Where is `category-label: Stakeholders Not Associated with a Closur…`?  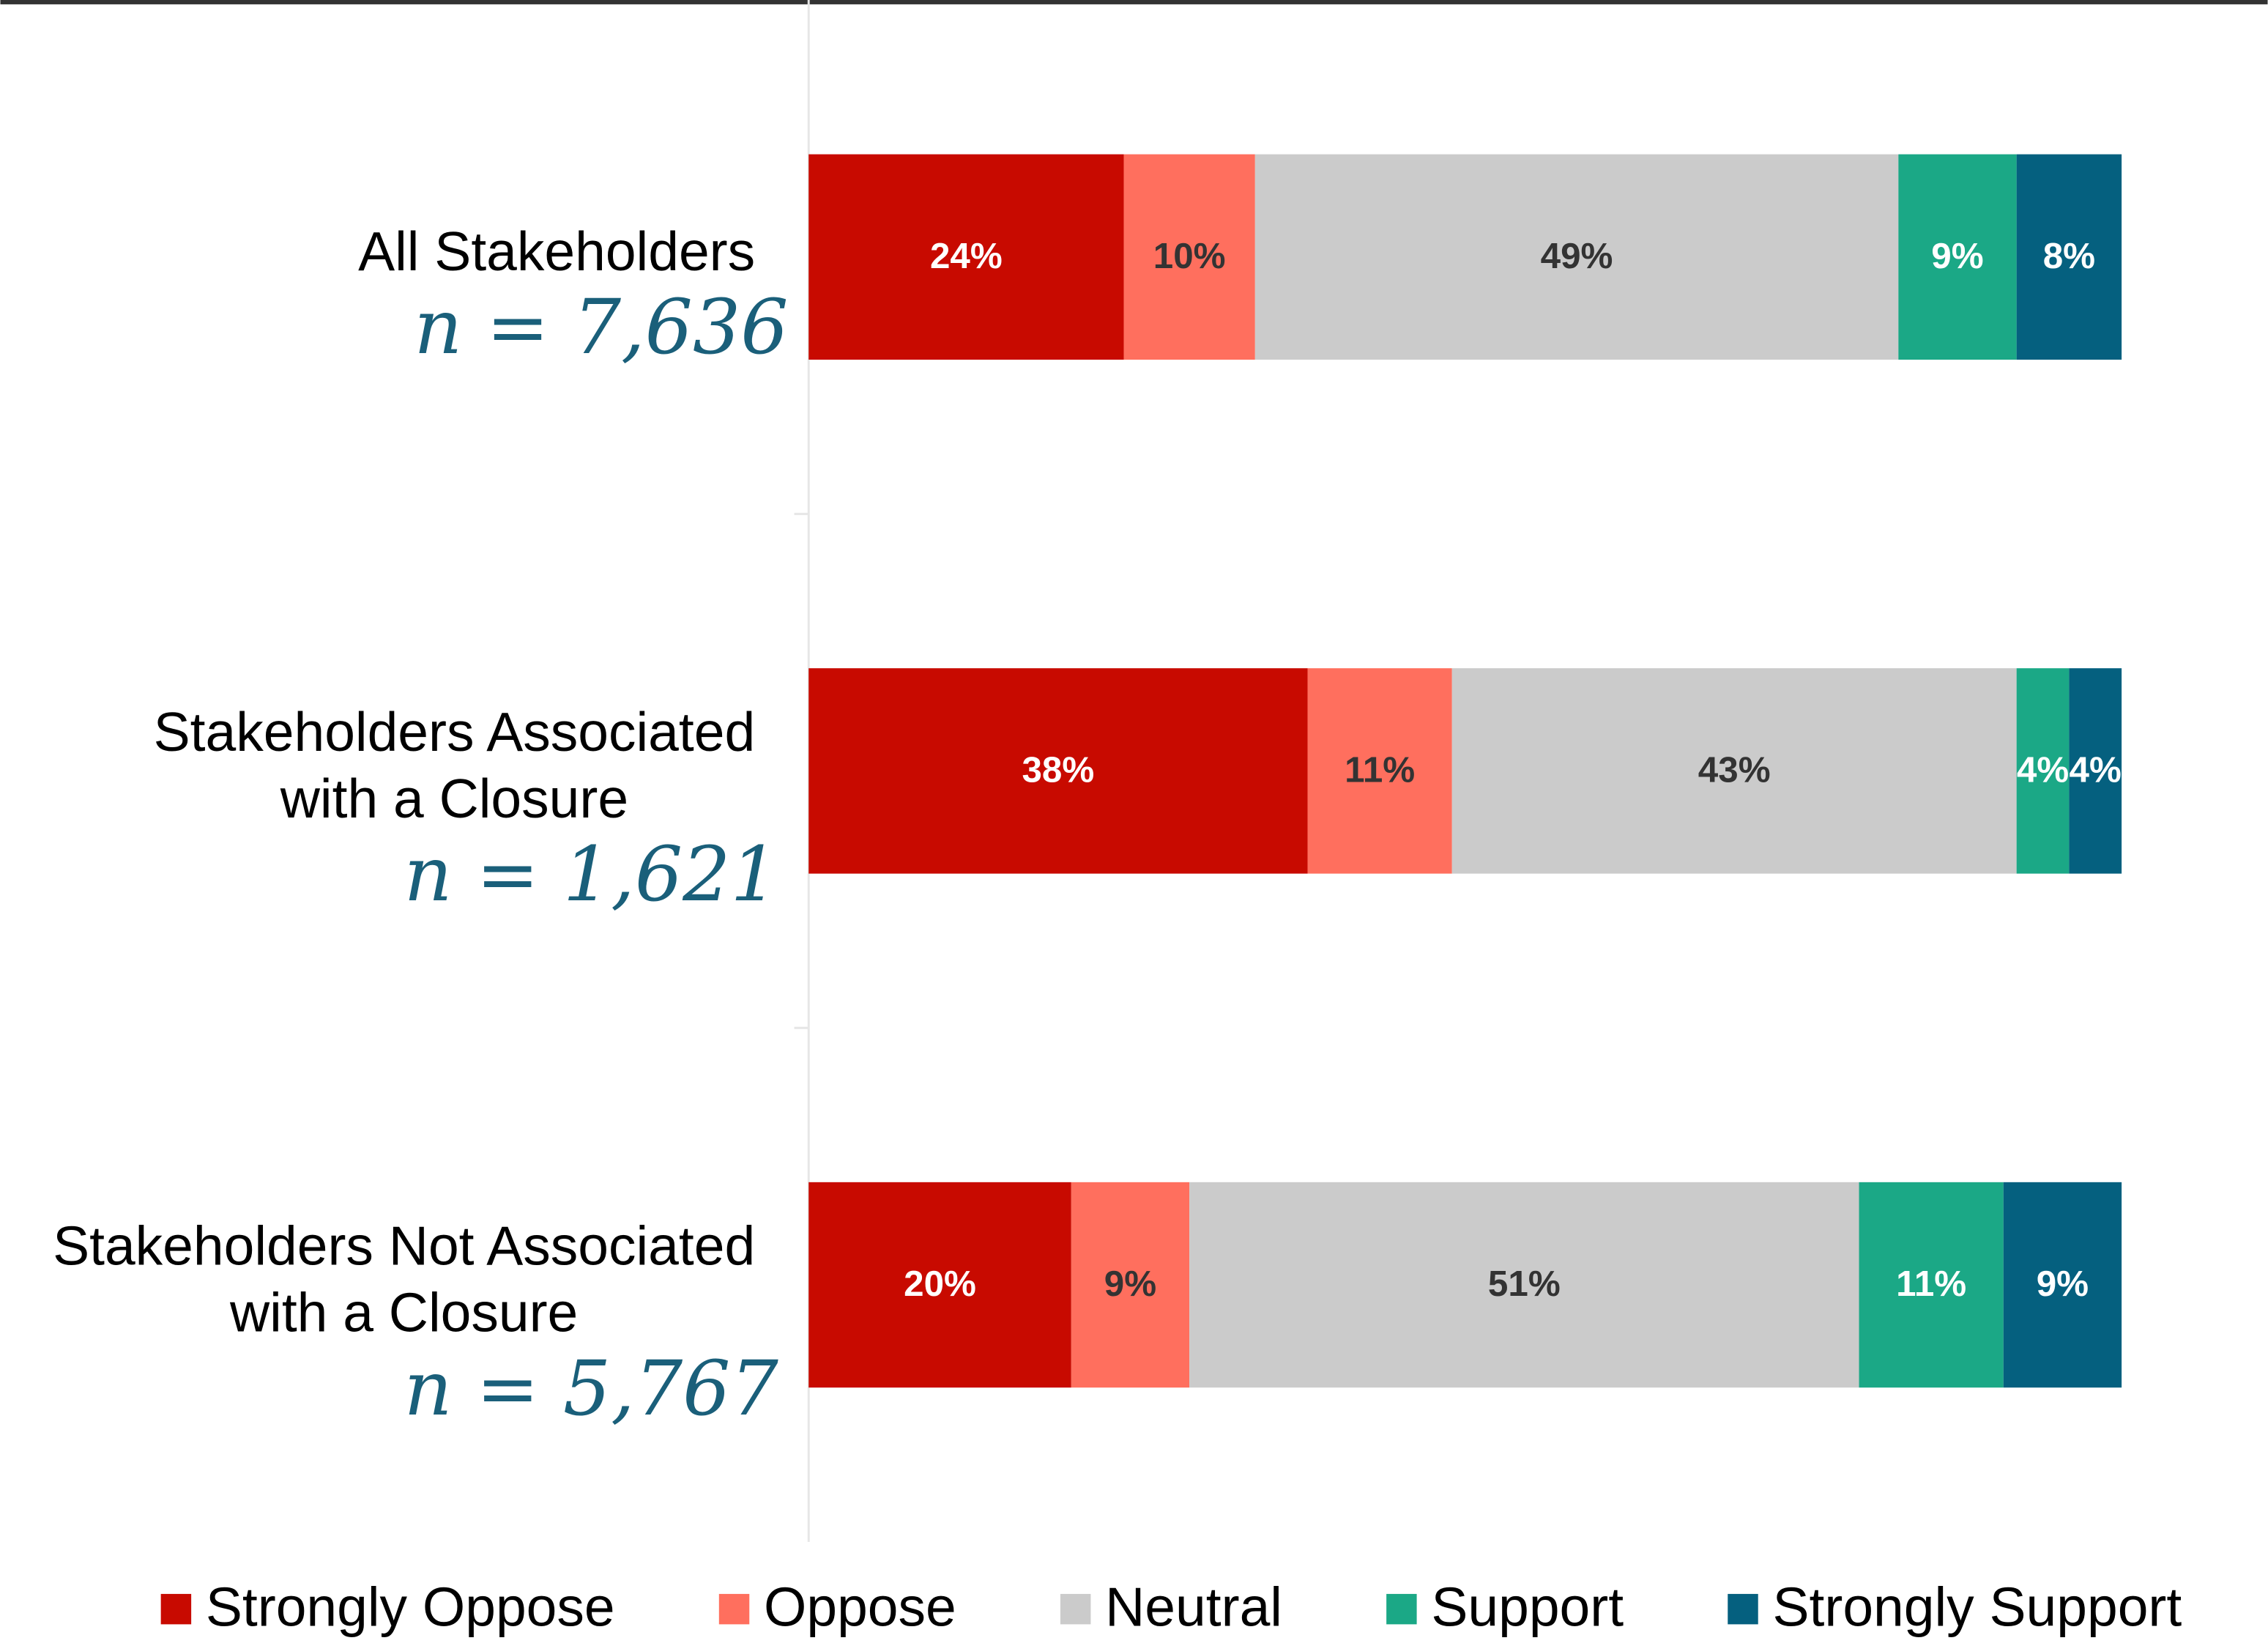 category-label: Stakeholders Not Associated with a Closur… is located at coordinates (404, 1279).